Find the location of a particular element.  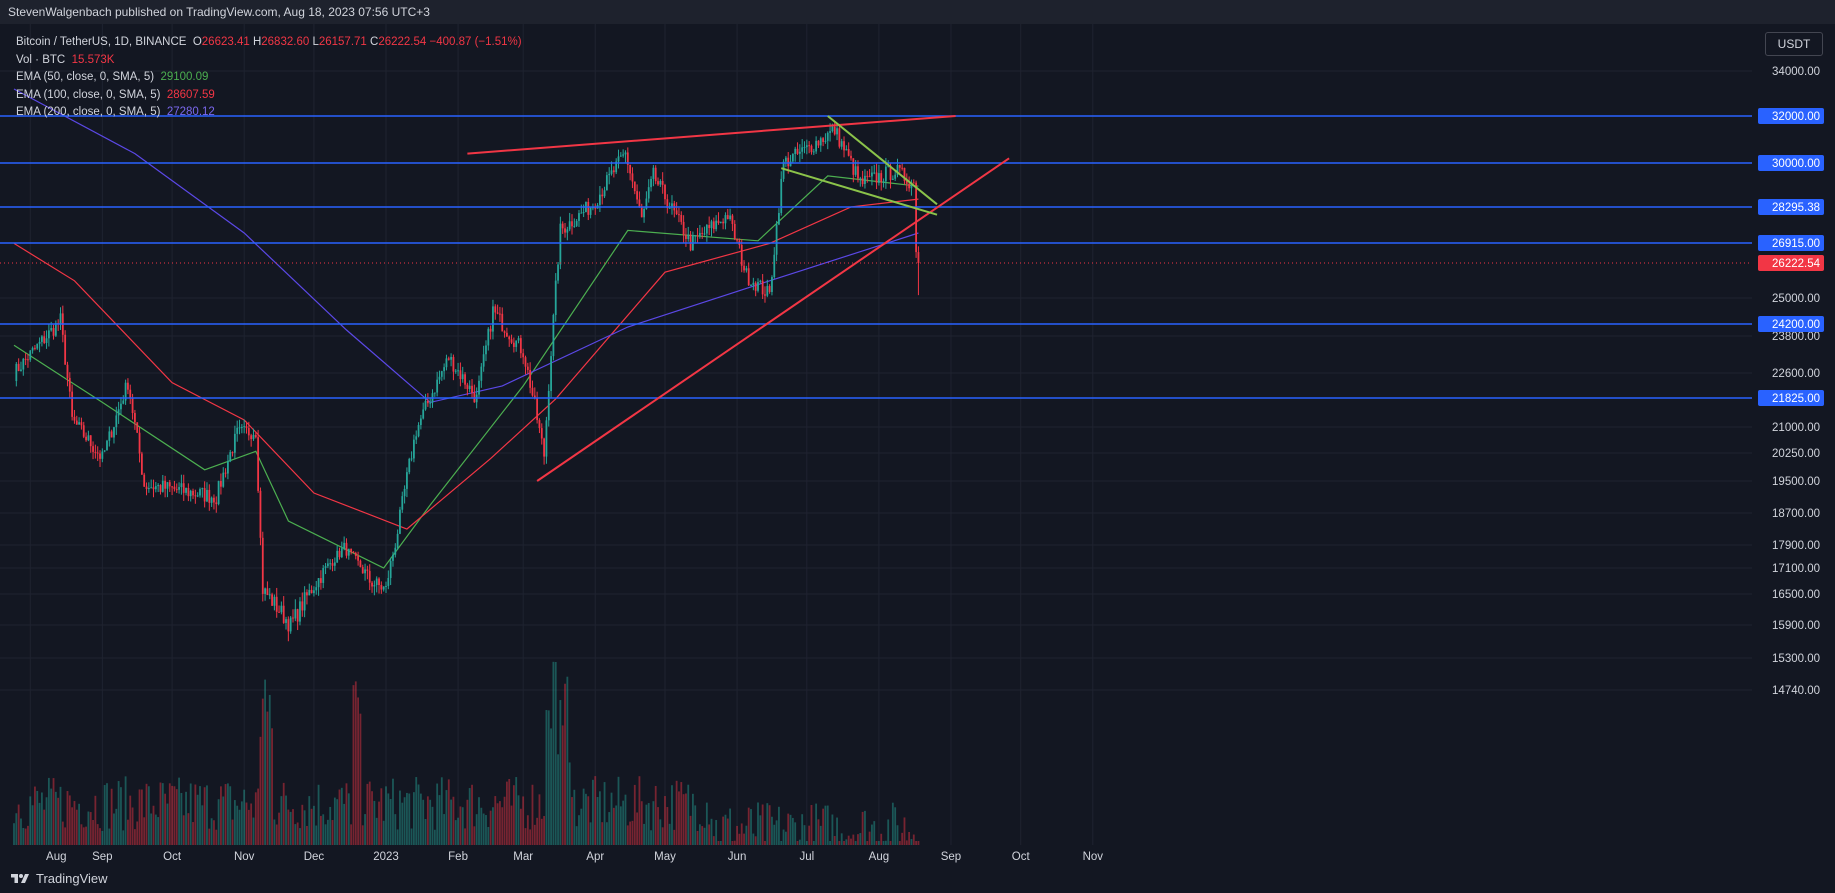

high-label: H is located at coordinates (257, 42).